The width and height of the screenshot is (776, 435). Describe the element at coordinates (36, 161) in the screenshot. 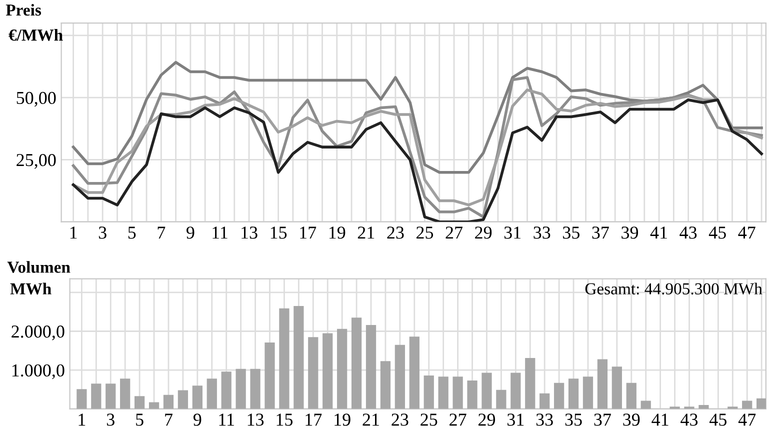

I see `y-tick-label: 25,00` at that location.